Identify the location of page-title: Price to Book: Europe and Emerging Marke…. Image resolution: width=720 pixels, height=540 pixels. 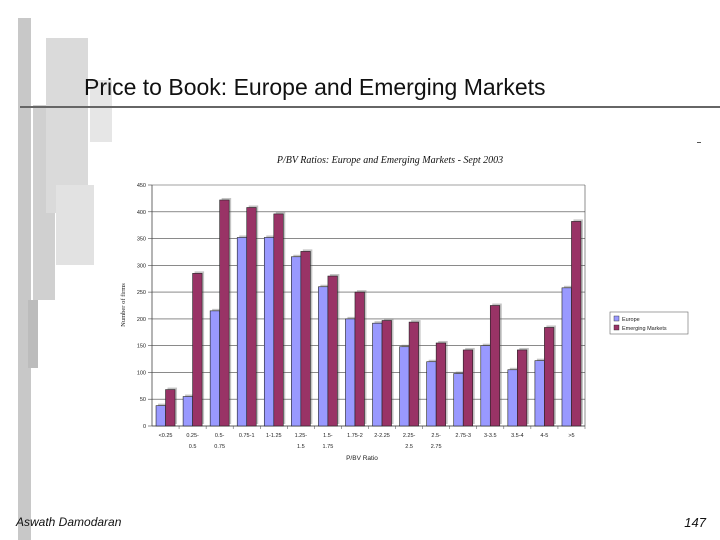
(315, 87).